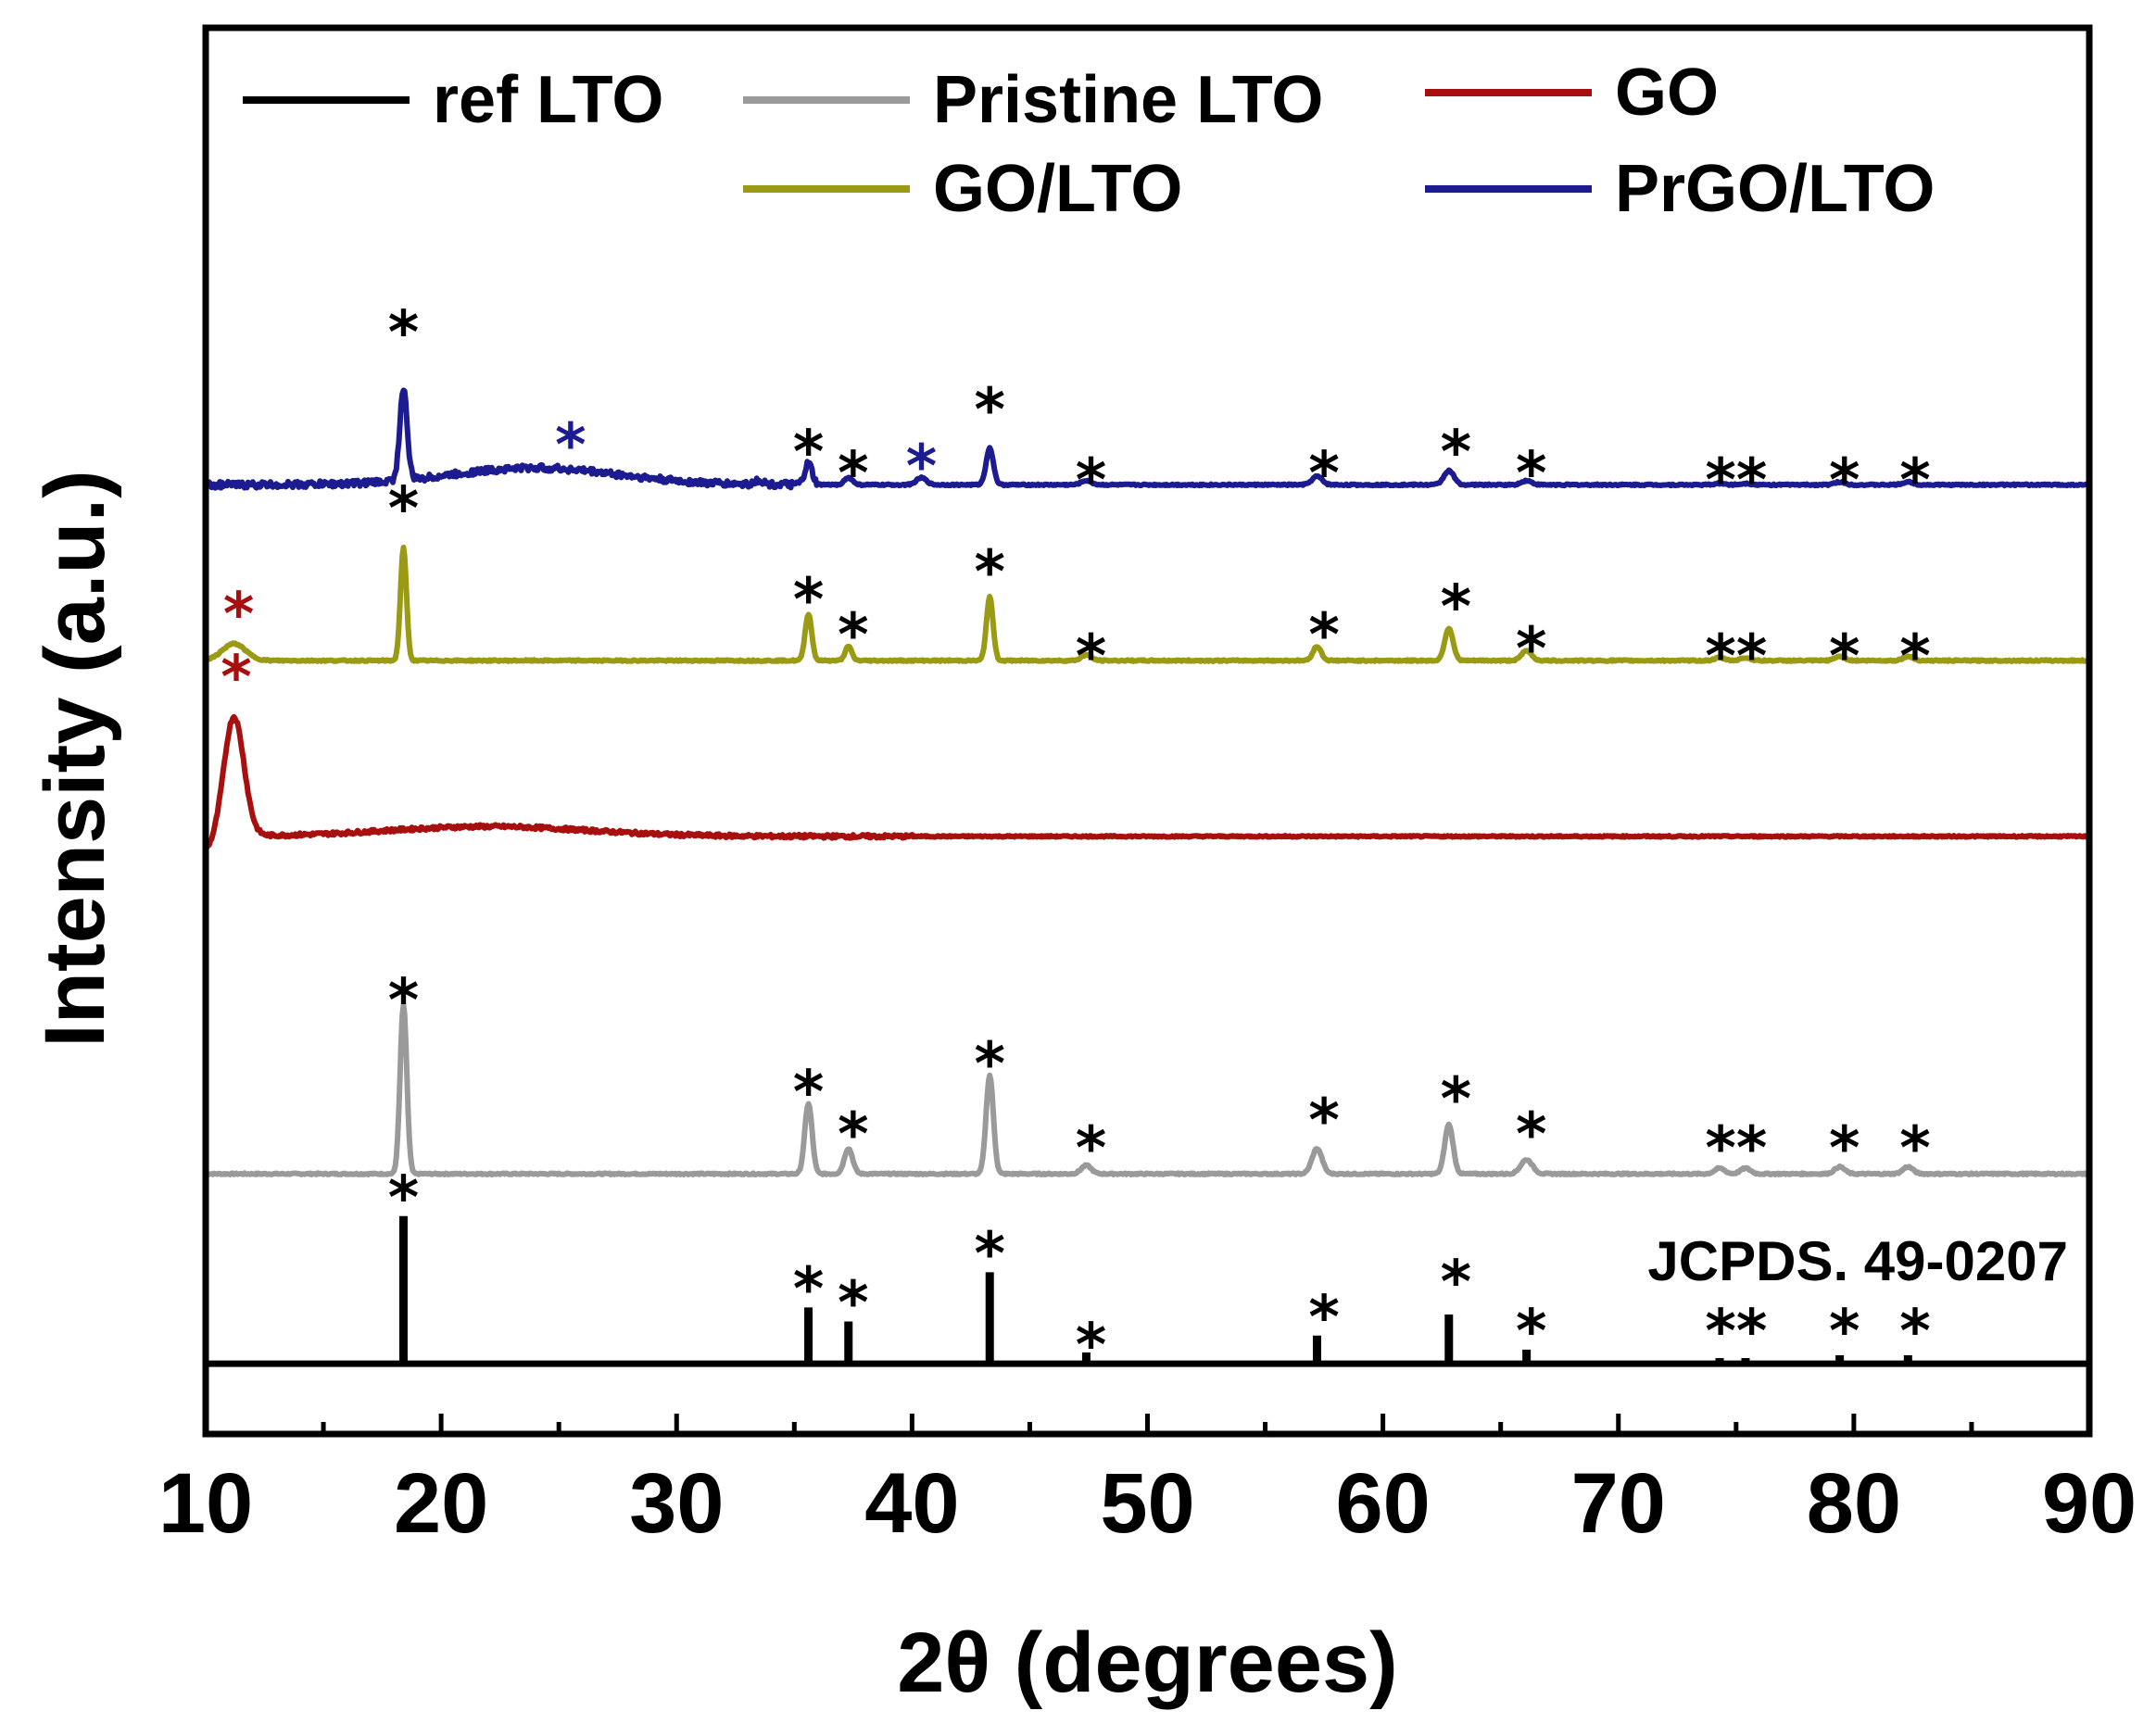 The width and height of the screenshot is (2156, 1736). Describe the element at coordinates (2089, 1503) in the screenshot. I see `x-tick-label: 90` at that location.